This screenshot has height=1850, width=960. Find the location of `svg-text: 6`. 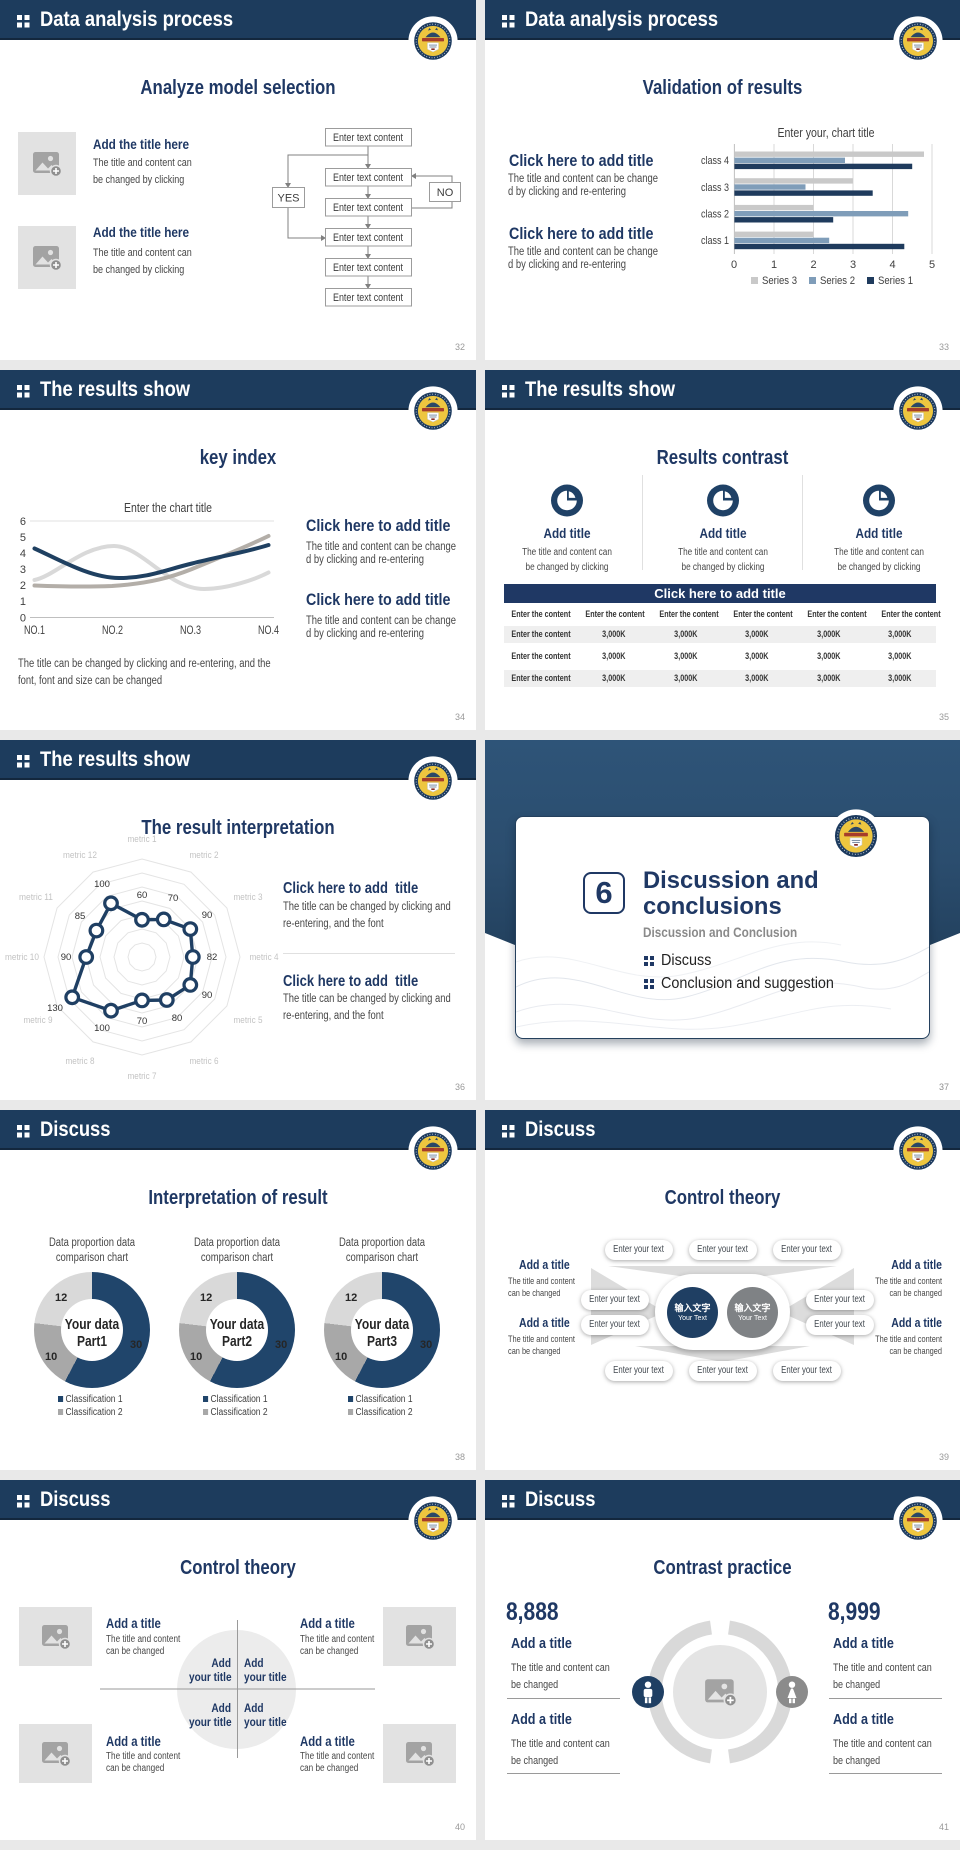

svg-text: 6 is located at coordinates (23, 522).